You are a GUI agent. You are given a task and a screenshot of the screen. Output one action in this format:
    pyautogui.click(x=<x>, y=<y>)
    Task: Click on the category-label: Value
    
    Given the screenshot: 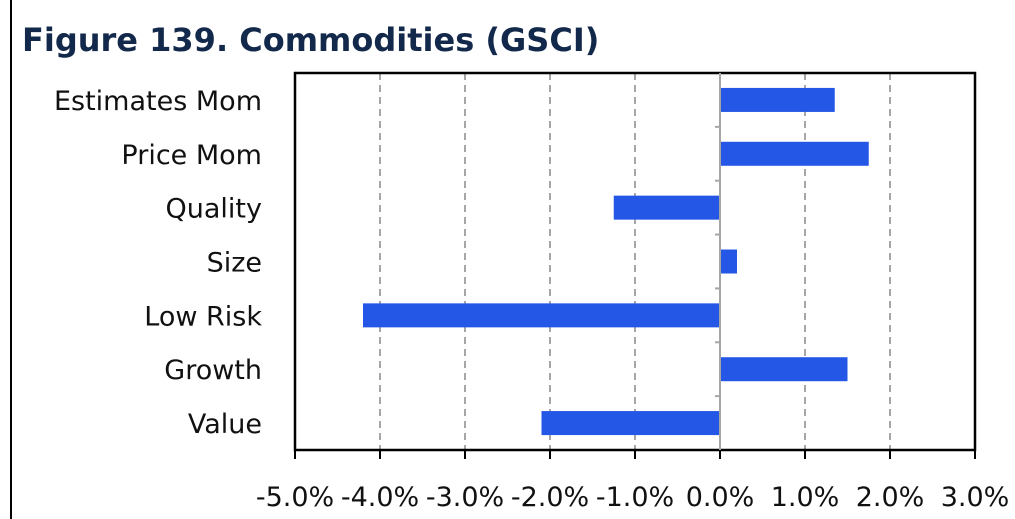 What is the action you would take?
    pyautogui.click(x=225, y=424)
    